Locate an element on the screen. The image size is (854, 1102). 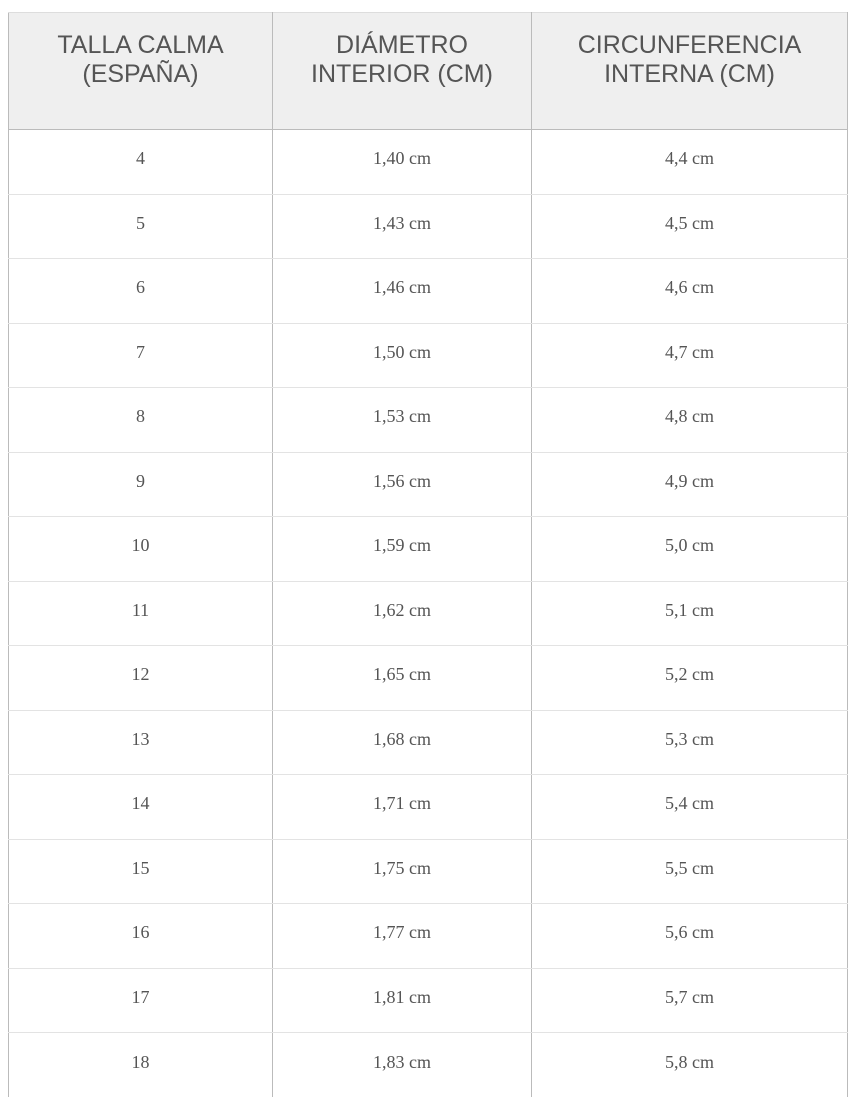
table-row: 16 1,77 cm 5,6 cm is located at coordinates (428, 936).